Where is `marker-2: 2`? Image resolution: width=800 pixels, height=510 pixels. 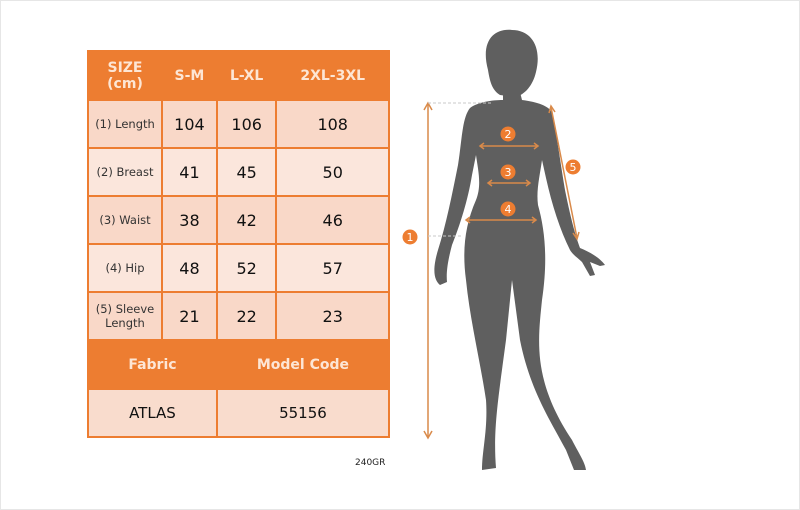 marker-2: 2 is located at coordinates (508, 134).